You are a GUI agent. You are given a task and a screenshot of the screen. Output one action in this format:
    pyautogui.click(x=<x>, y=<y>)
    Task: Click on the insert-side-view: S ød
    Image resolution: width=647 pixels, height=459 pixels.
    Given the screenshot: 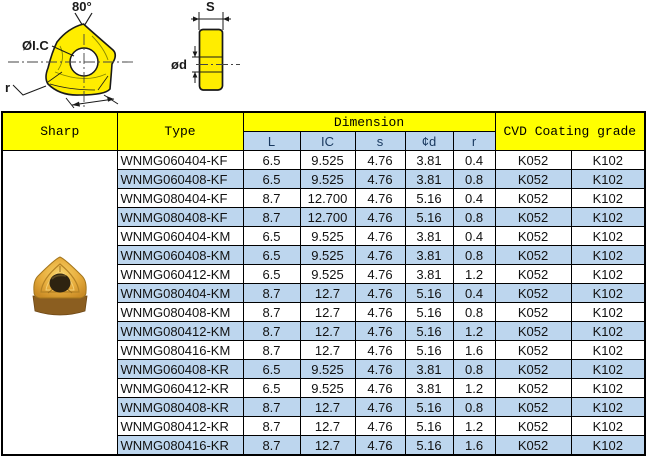 What is the action you would take?
    pyautogui.click(x=205, y=45)
    